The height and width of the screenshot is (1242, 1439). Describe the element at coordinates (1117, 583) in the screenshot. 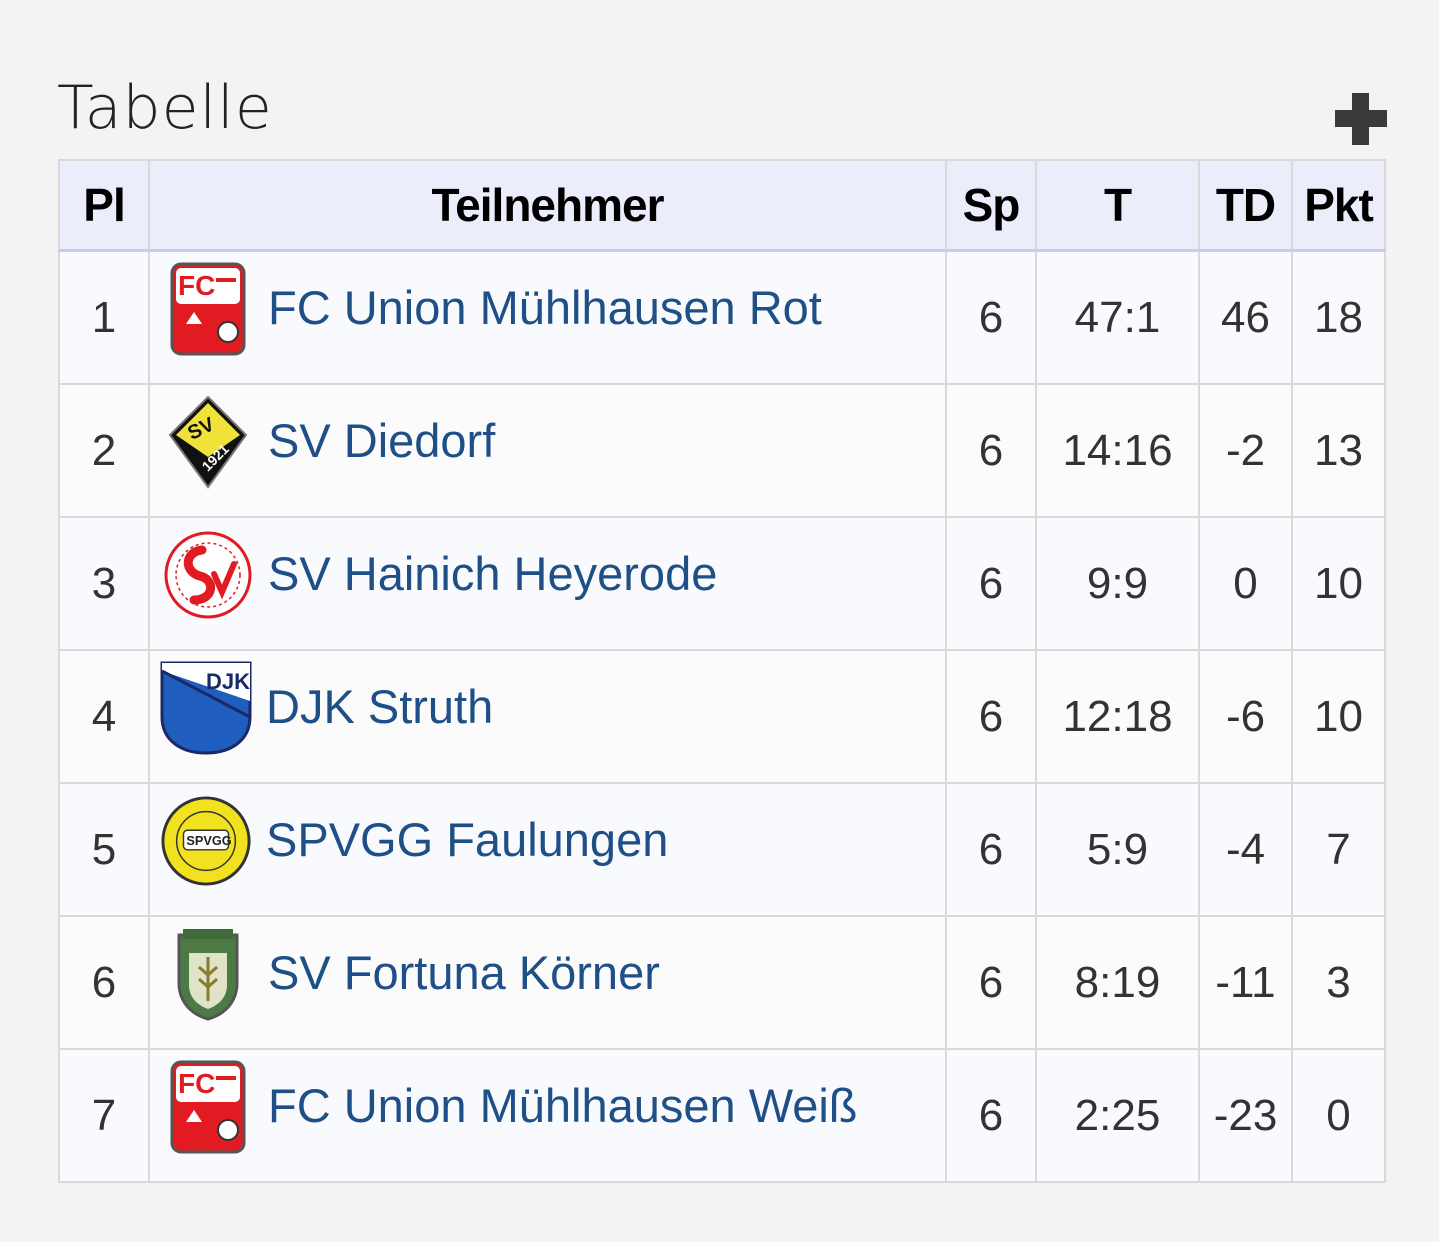

I see `cell-goals: 9:9` at that location.